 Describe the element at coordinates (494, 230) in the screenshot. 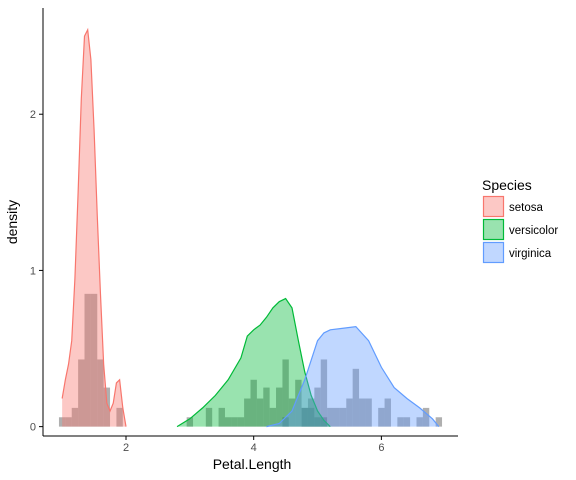

I see `legend-key-versicolor` at that location.